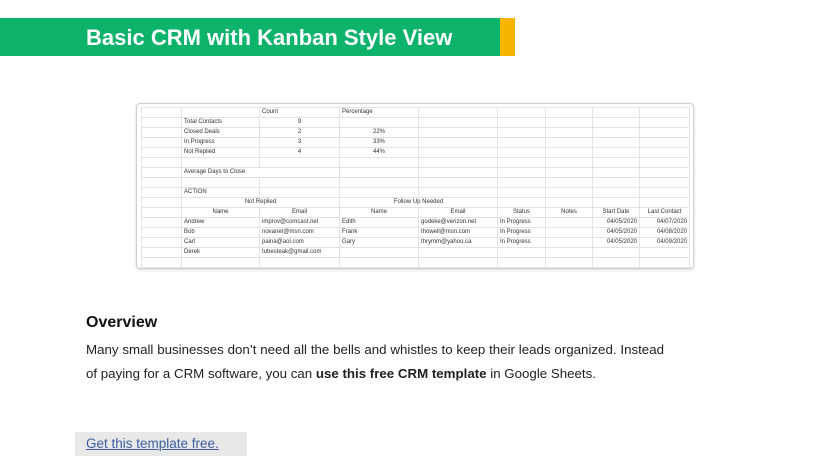 This screenshot has width=830, height=468. Describe the element at coordinates (664, 242) in the screenshot. I see `cell: 04/09/2020` at that location.